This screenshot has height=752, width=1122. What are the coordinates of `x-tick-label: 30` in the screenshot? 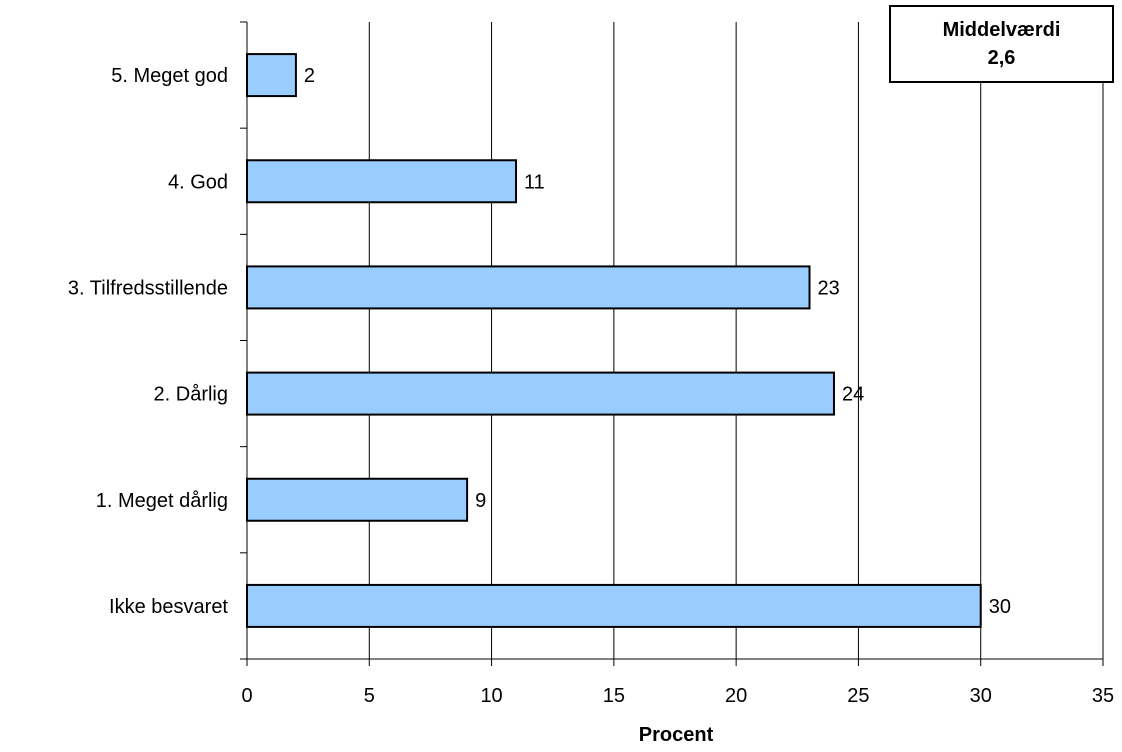 It's located at (981, 696).